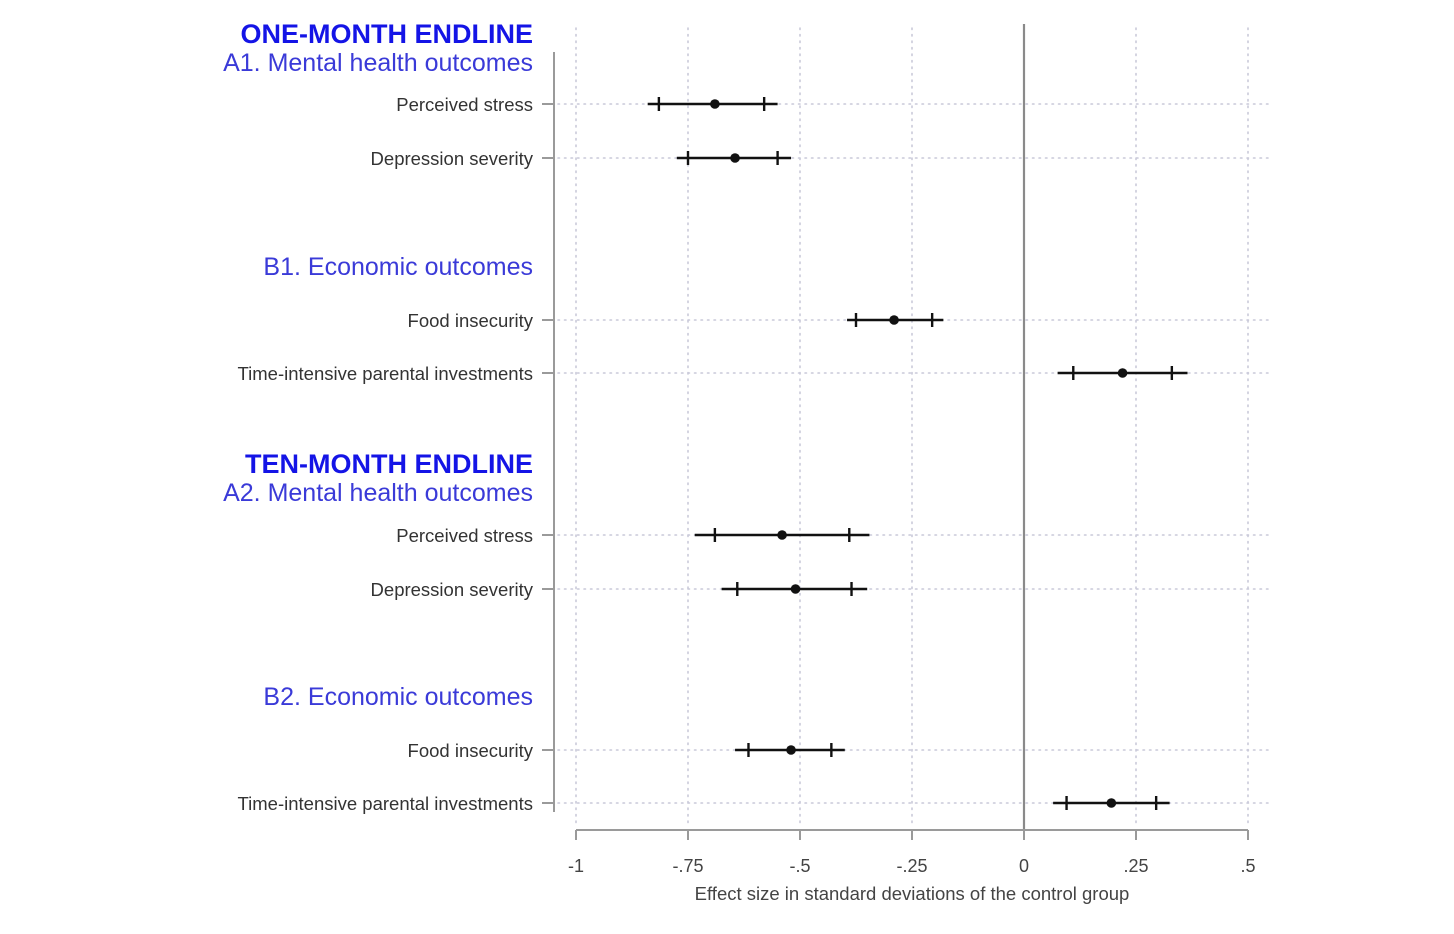 The image size is (1454, 934). Describe the element at coordinates (1247, 866) in the screenshot. I see `x-tick-label: .5` at that location.